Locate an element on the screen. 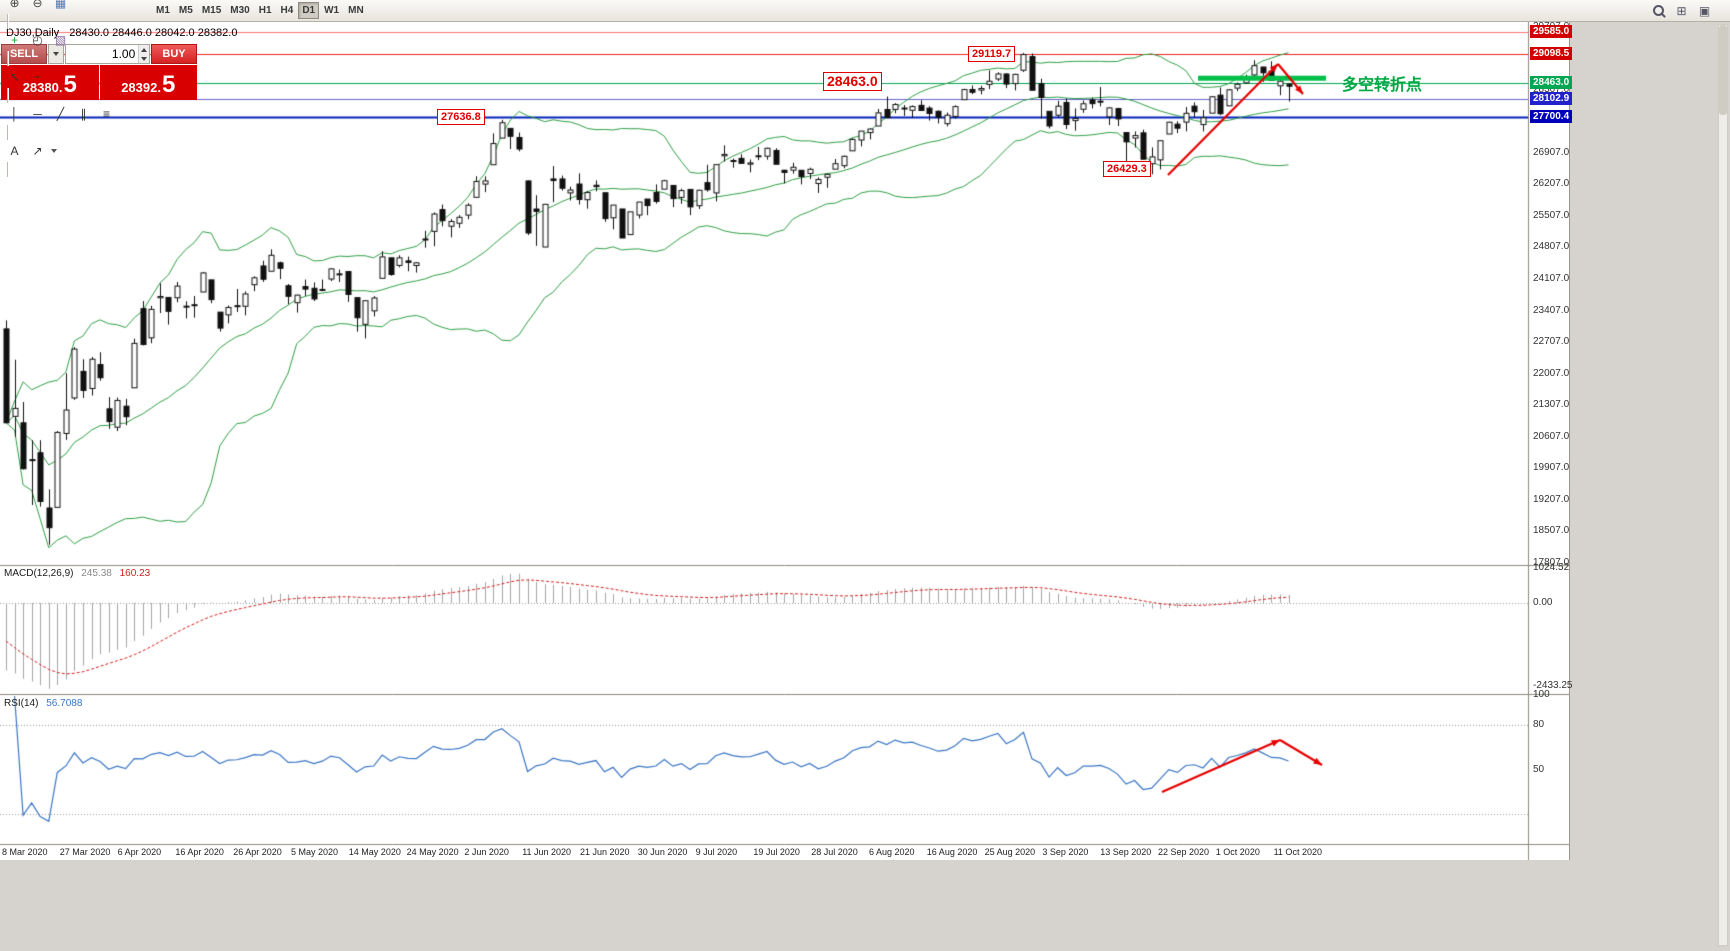 The image size is (1730, 951). buy-button: BUY is located at coordinates (174, 54).